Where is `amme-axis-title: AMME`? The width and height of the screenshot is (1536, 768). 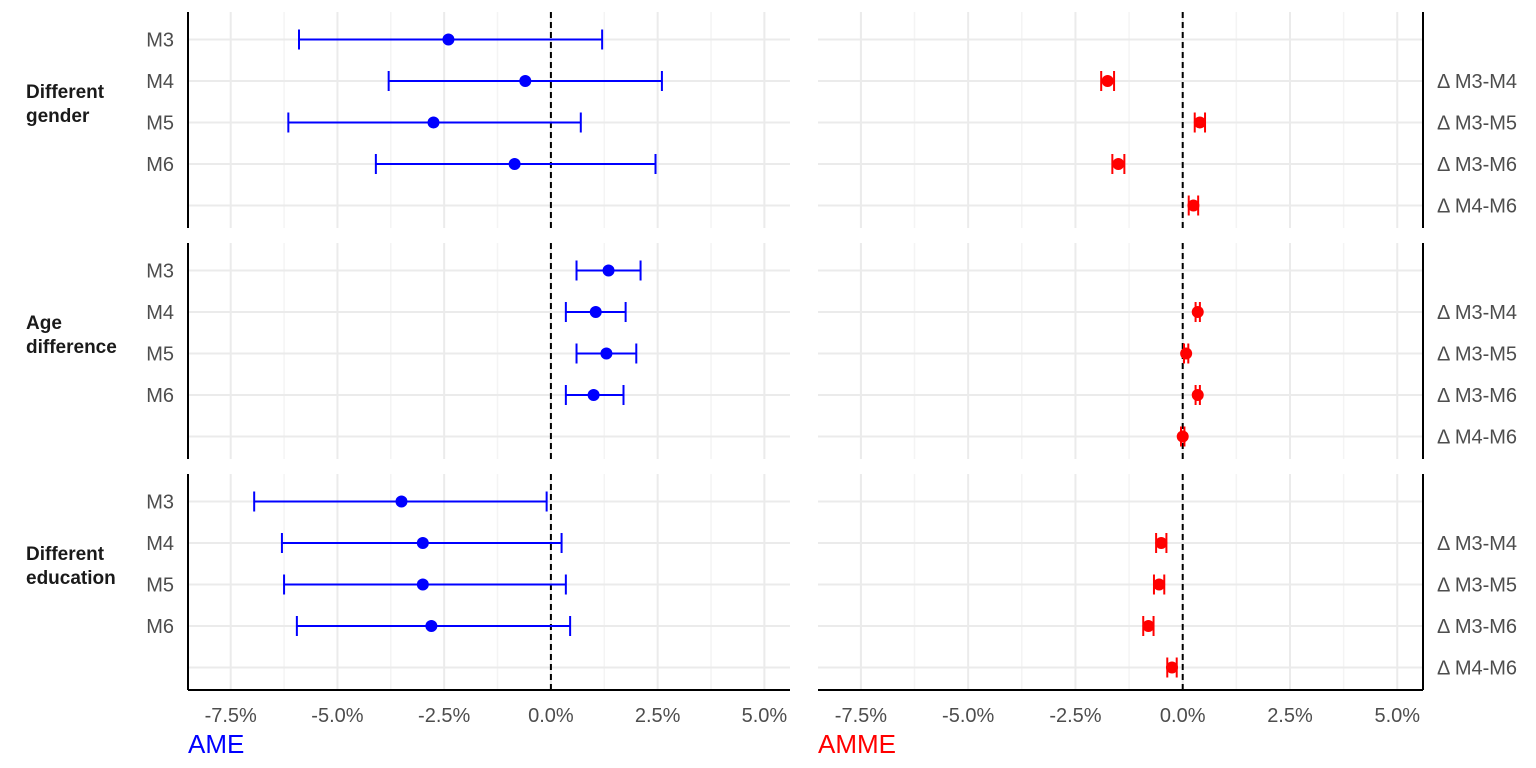 amme-axis-title: AMME is located at coordinates (857, 744).